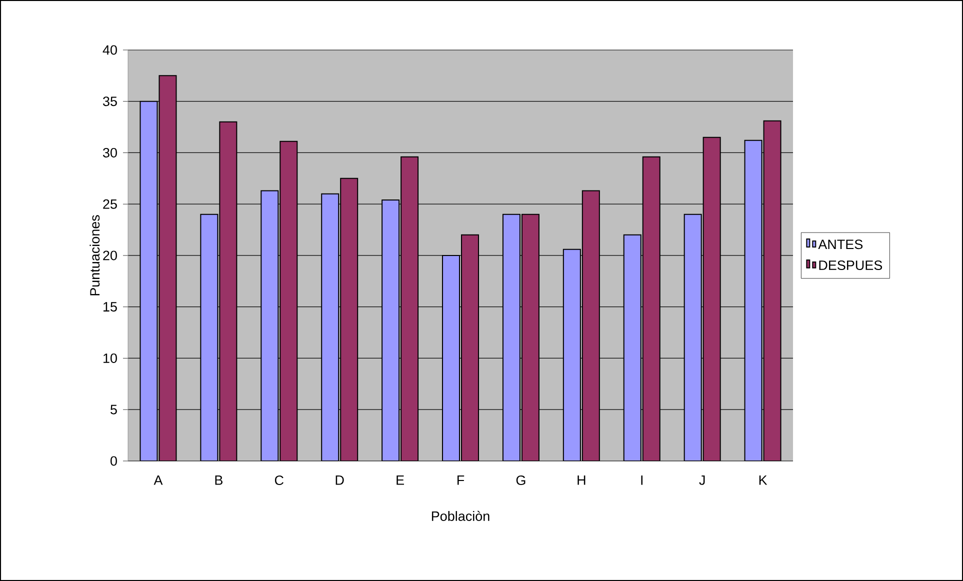  Describe the element at coordinates (218, 480) in the screenshot. I see `x-tick-label: B` at that location.